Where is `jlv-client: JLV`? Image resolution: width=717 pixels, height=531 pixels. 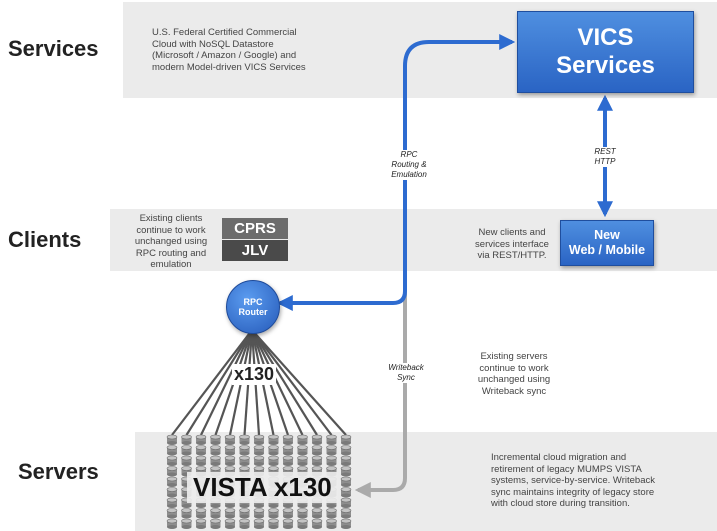
jlv-client: JLV is located at coordinates (255, 250).